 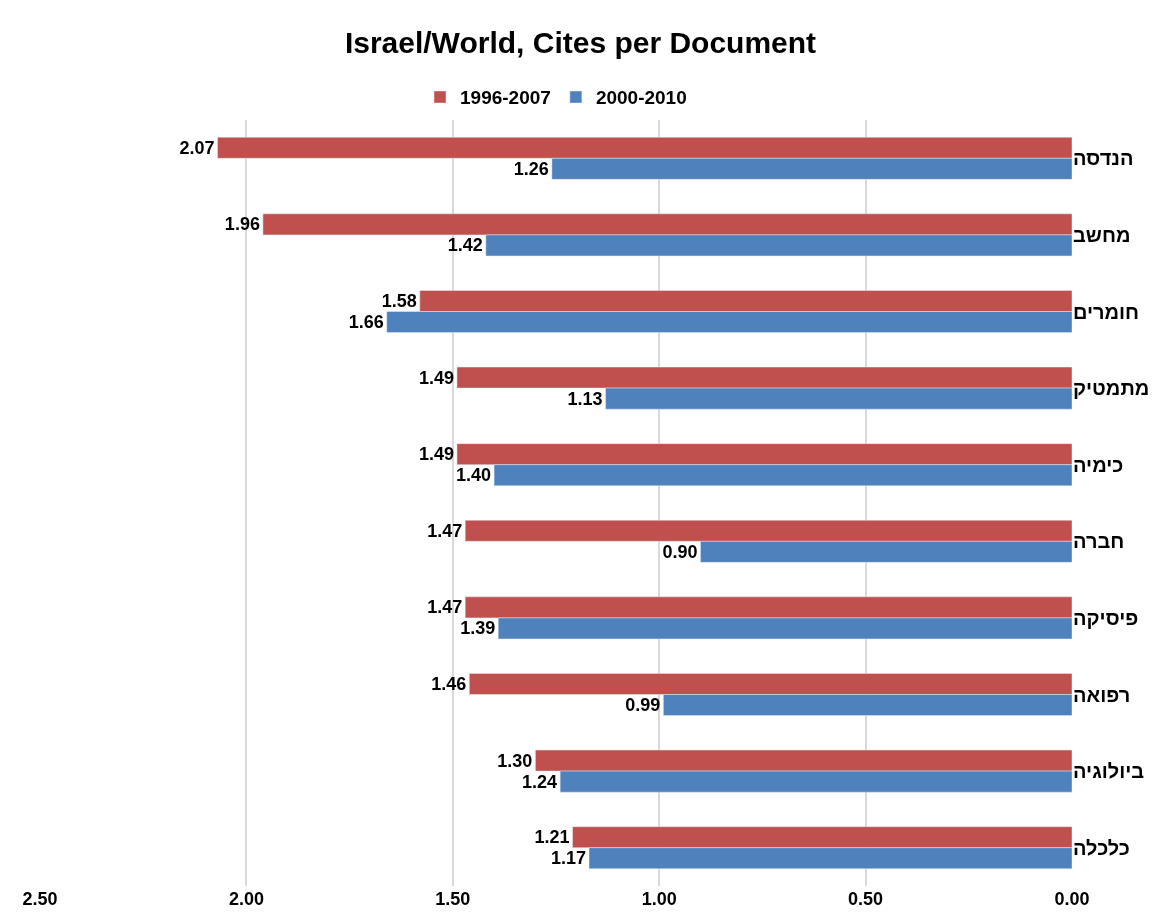 What do you see at coordinates (465, 245) in the screenshot?
I see `data-label: 1.42` at bounding box center [465, 245].